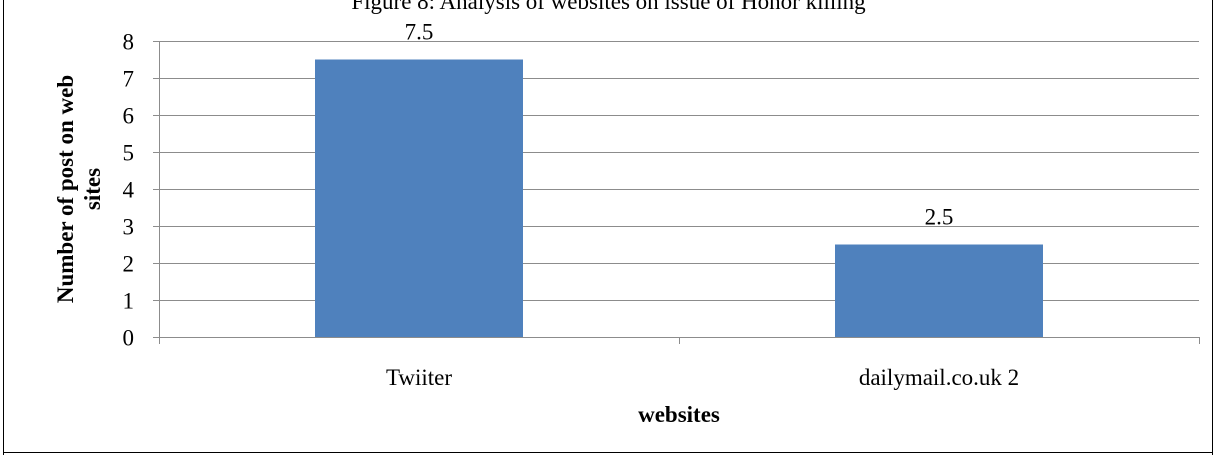 Image resolution: width=1217 pixels, height=455 pixels. Describe the element at coordinates (129, 116) in the screenshot. I see `y-tick-label-6: 6` at that location.